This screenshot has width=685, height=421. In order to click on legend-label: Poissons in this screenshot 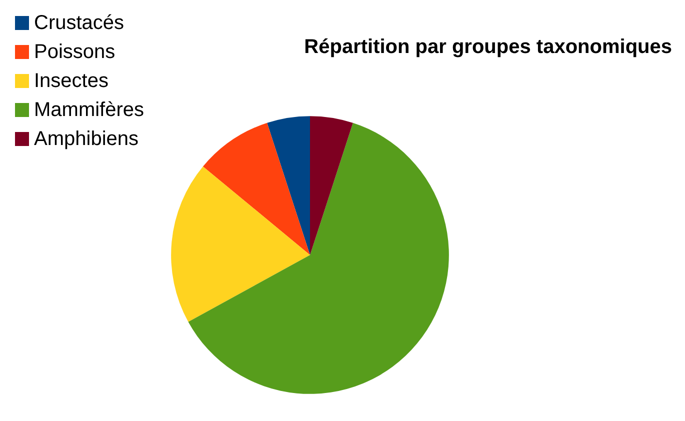, I will do `click(75, 52)`.